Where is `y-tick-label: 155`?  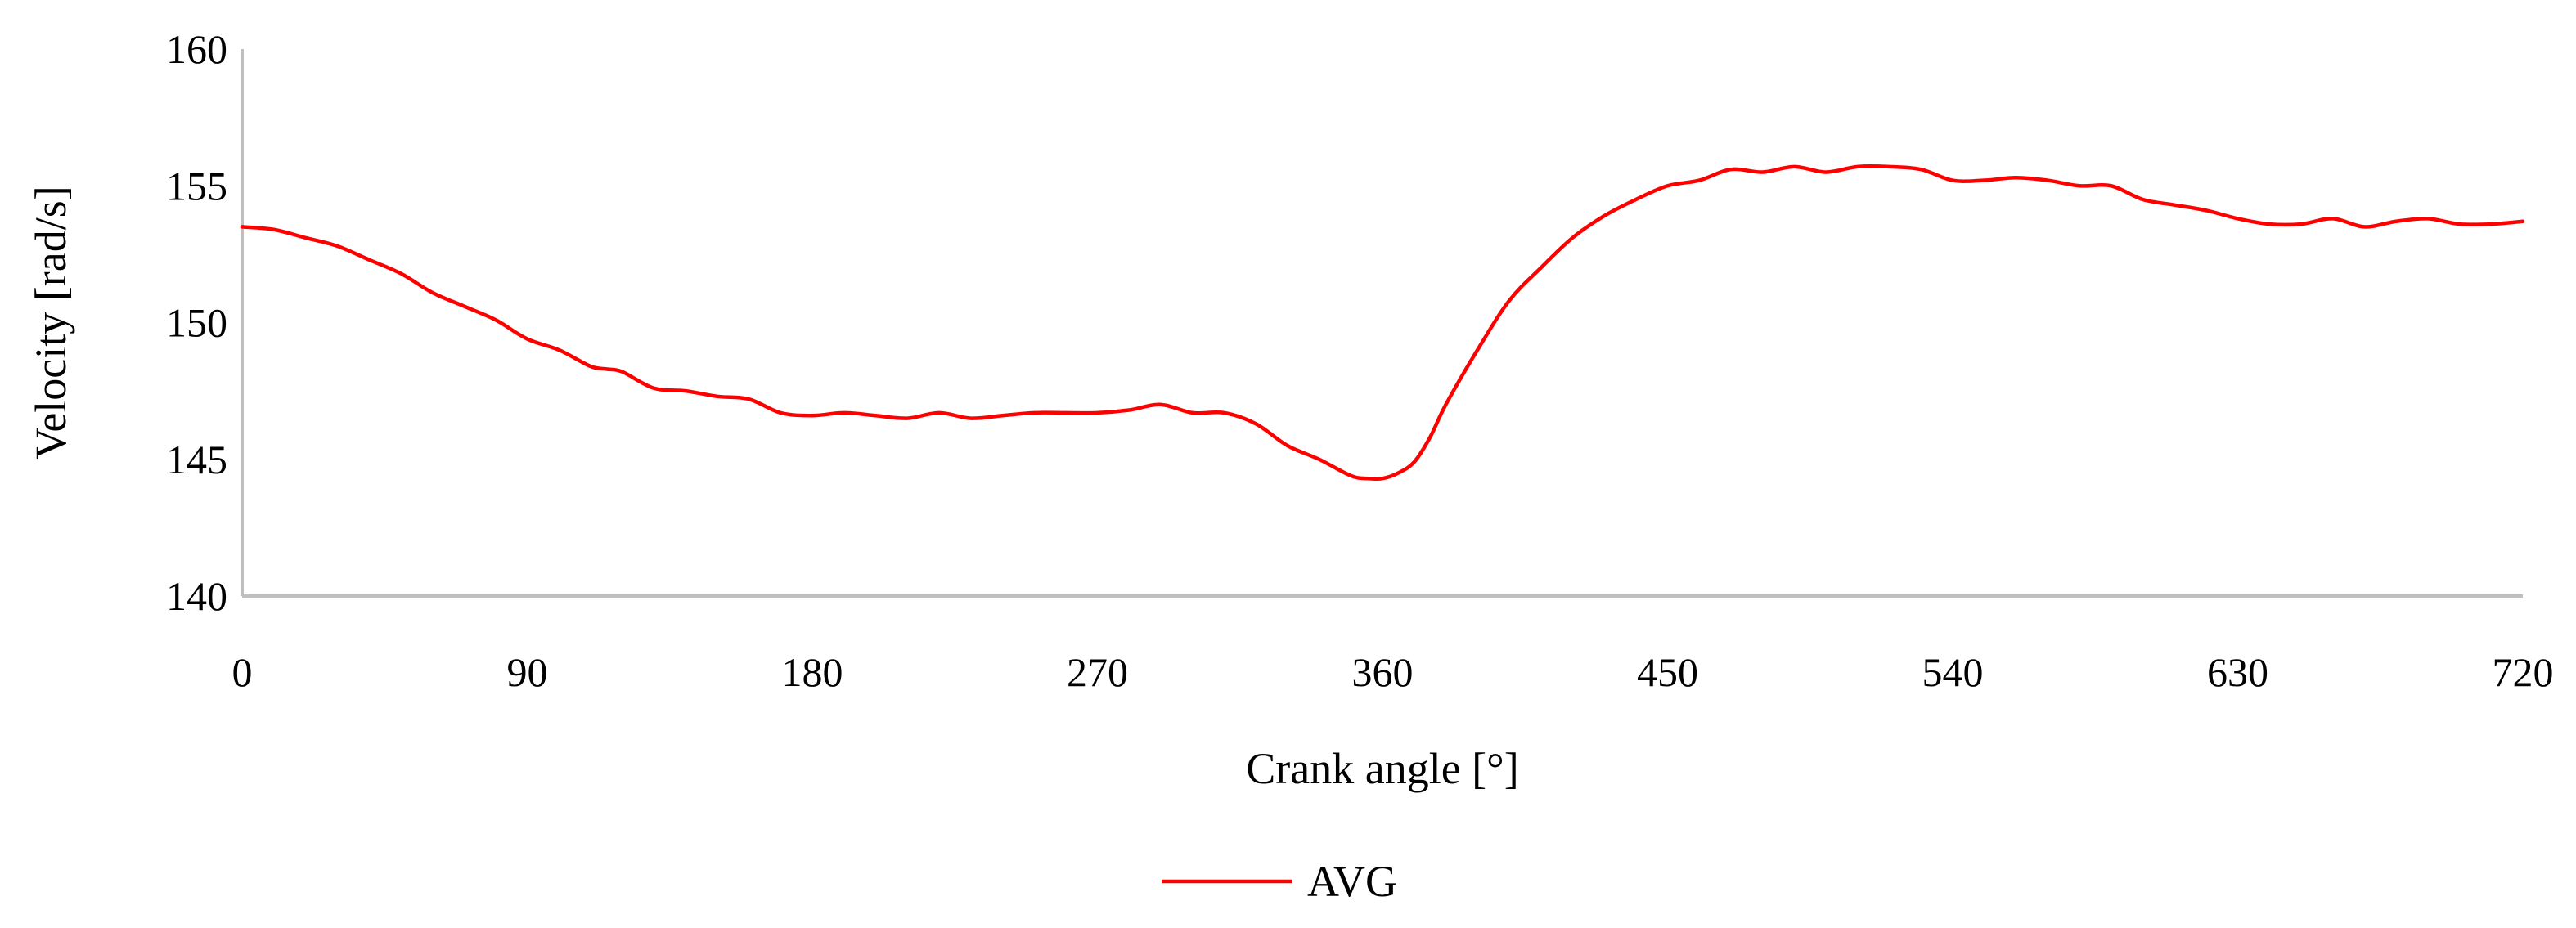 y-tick-label: 155 is located at coordinates (196, 185).